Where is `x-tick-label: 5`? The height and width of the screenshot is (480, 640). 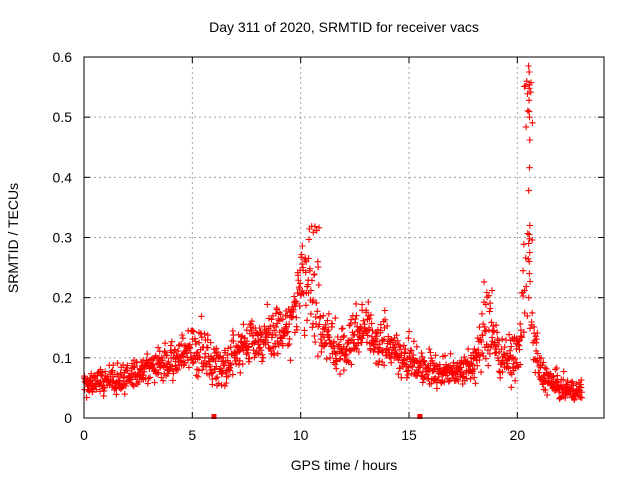
x-tick-label: 5 is located at coordinates (192, 435).